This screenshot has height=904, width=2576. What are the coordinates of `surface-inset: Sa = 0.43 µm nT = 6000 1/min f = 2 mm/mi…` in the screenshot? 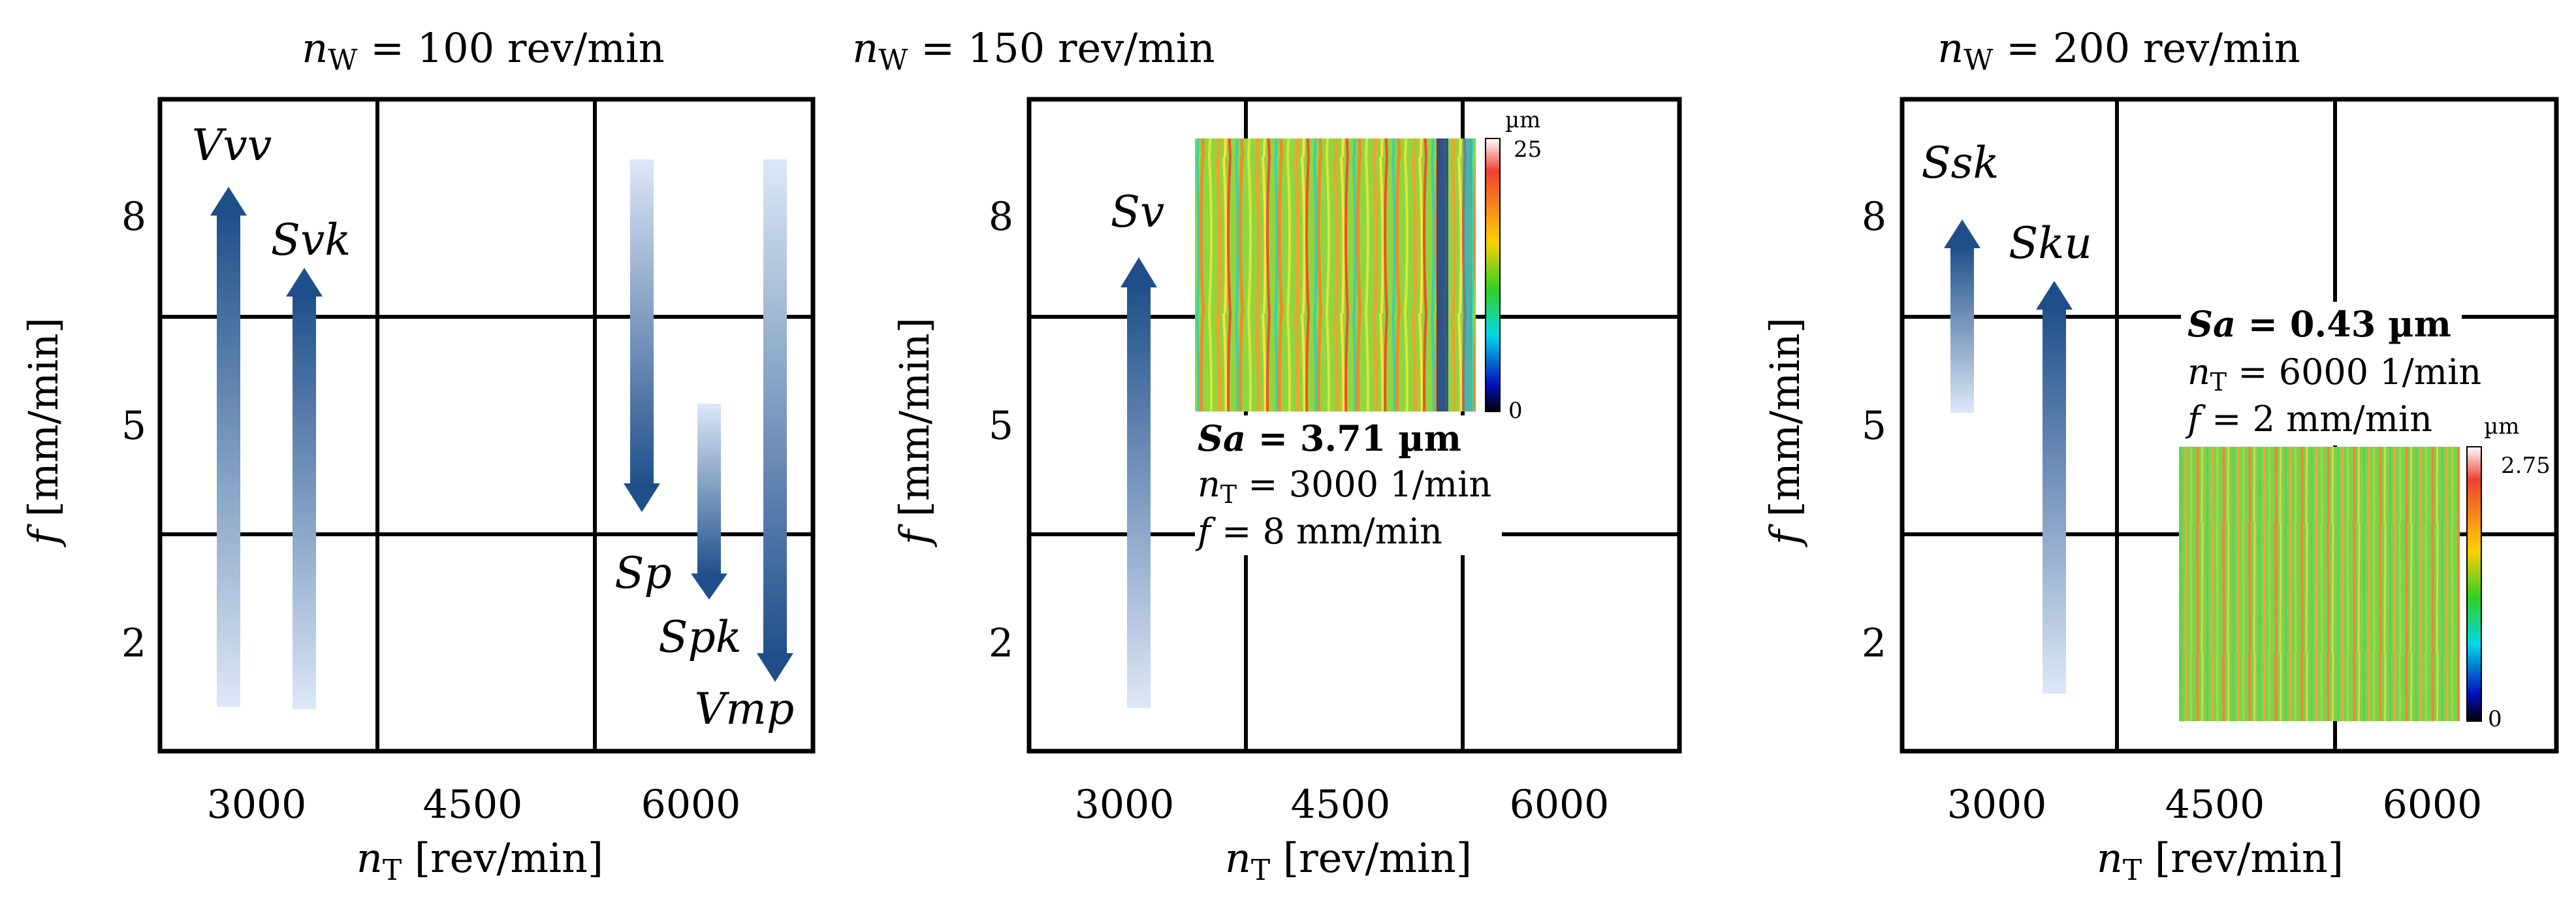 It's located at (2365, 517).